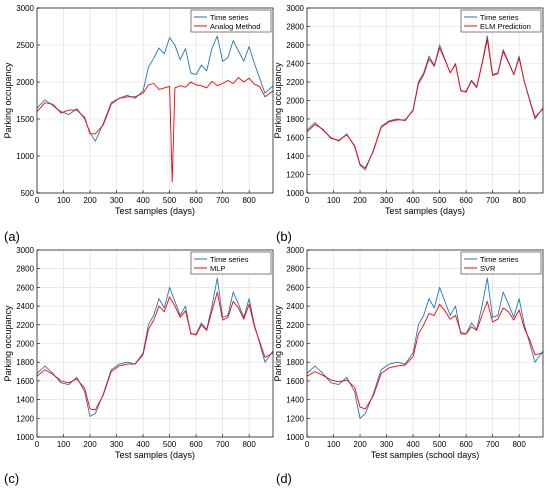 This screenshot has height=489, width=550. What do you see at coordinates (295, 381) in the screenshot?
I see `y-tick-label: 1600` at bounding box center [295, 381].